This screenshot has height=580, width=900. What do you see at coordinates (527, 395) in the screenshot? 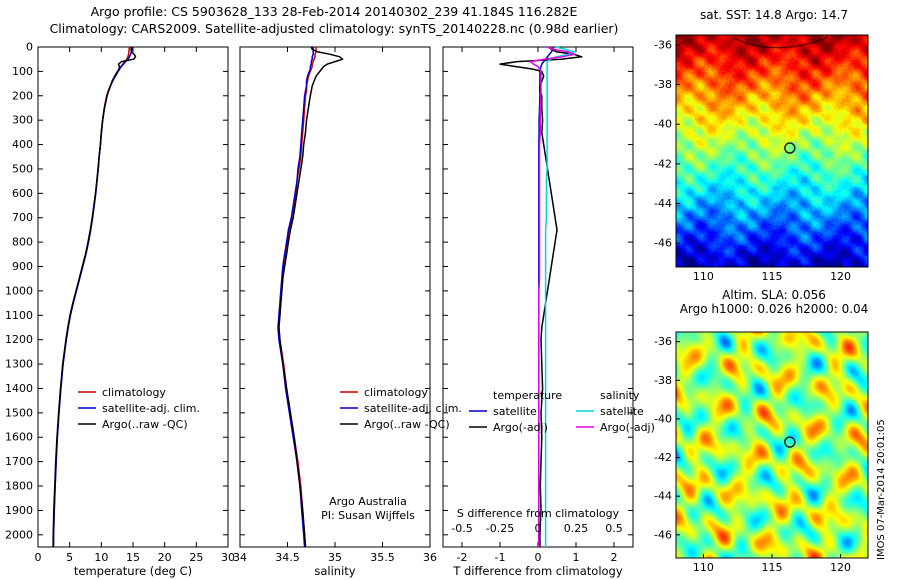
I see `svg-text: temperature` at bounding box center [527, 395].